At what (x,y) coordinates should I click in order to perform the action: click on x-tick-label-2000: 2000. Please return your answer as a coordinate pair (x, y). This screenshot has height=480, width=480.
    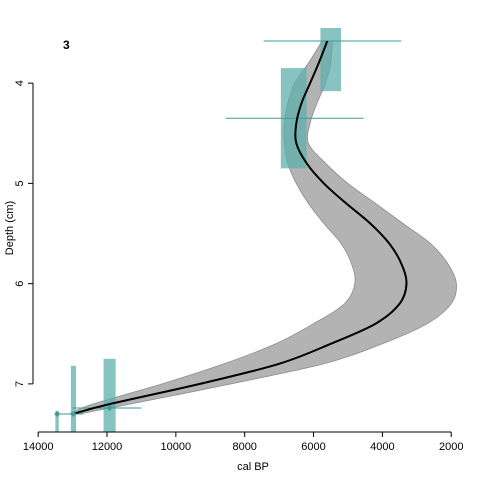
    Looking at the image, I should click on (451, 447).